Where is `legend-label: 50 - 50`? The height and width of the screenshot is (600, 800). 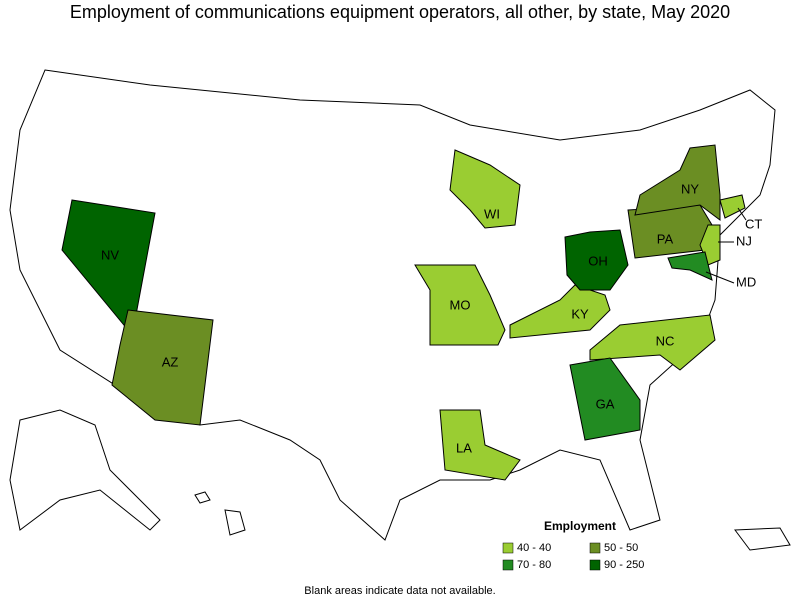 legend-label: 50 - 50 is located at coordinates (621, 548).